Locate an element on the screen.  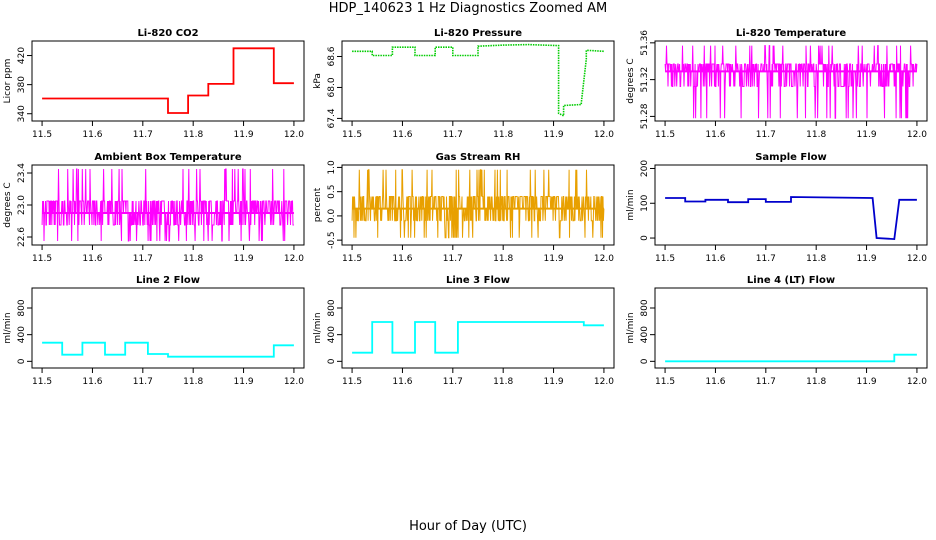
y-axis-label: kPa is located at coordinates (318, 81).